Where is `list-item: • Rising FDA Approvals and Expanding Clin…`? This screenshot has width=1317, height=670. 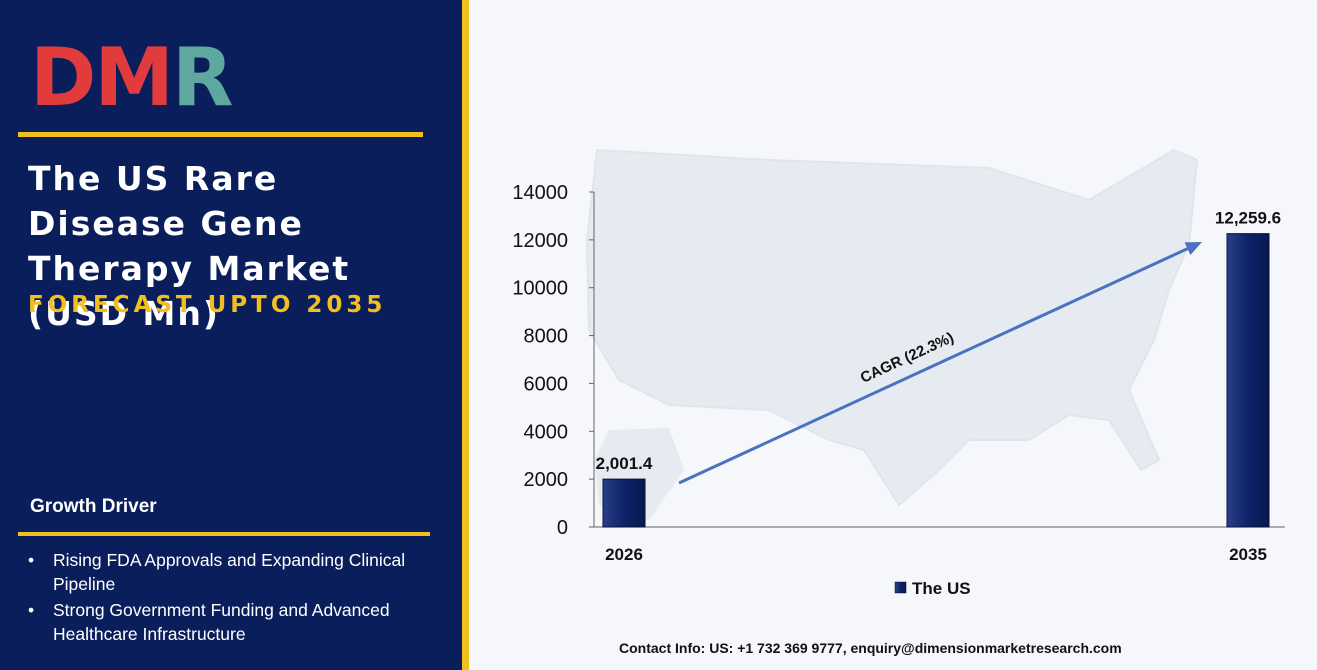 list-item: • Rising FDA Approvals and Expanding Clin… is located at coordinates (217, 572).